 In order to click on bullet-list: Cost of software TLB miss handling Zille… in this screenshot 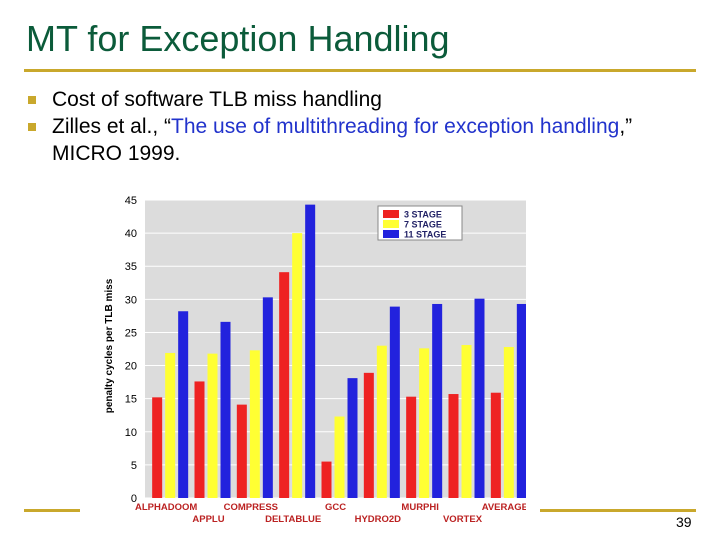, I will do `click(346, 126)`.